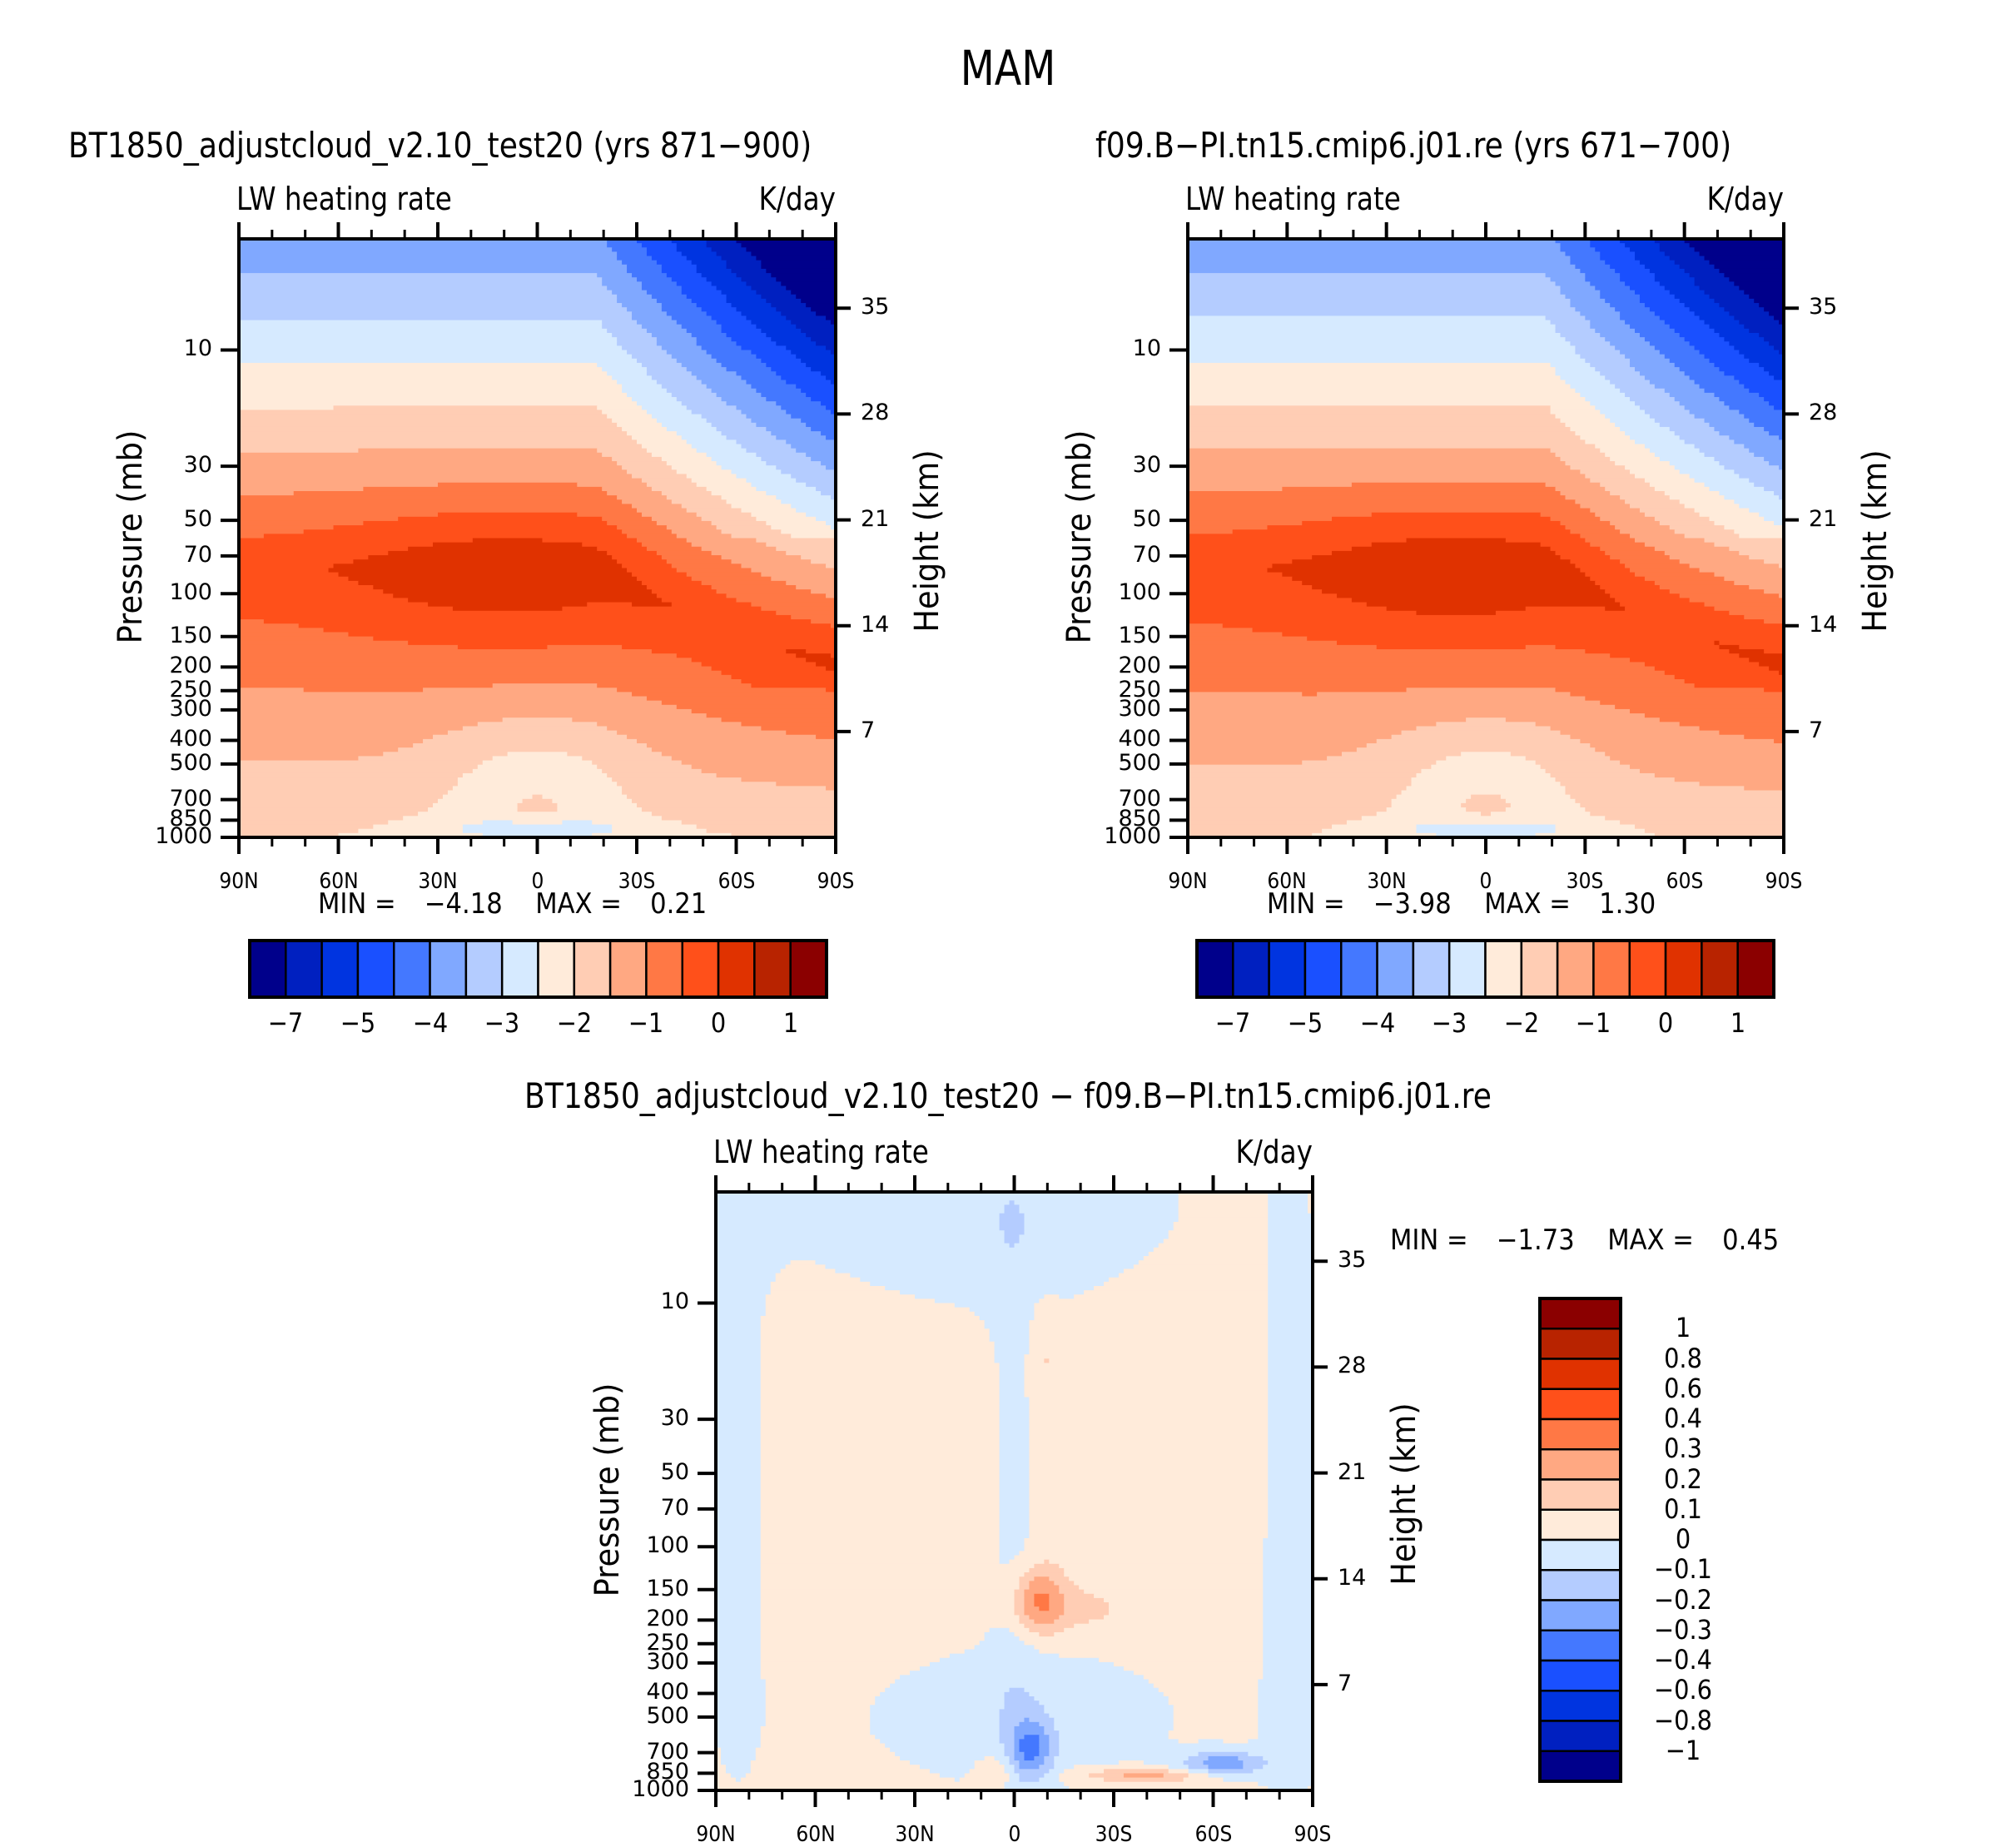 The image size is (2016, 1847). Describe the element at coordinates (1139, 739) in the screenshot. I see `y-tick-label: 400` at that location.